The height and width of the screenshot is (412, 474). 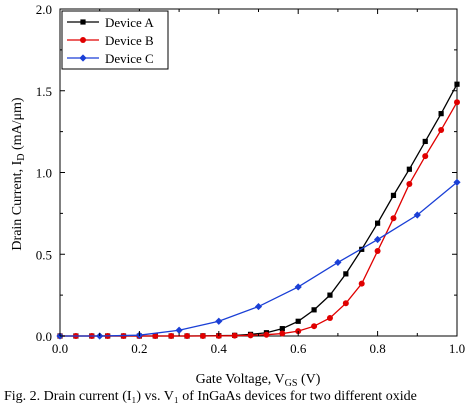 I want to click on y-tick-label: 0.5, so click(x=44, y=254).